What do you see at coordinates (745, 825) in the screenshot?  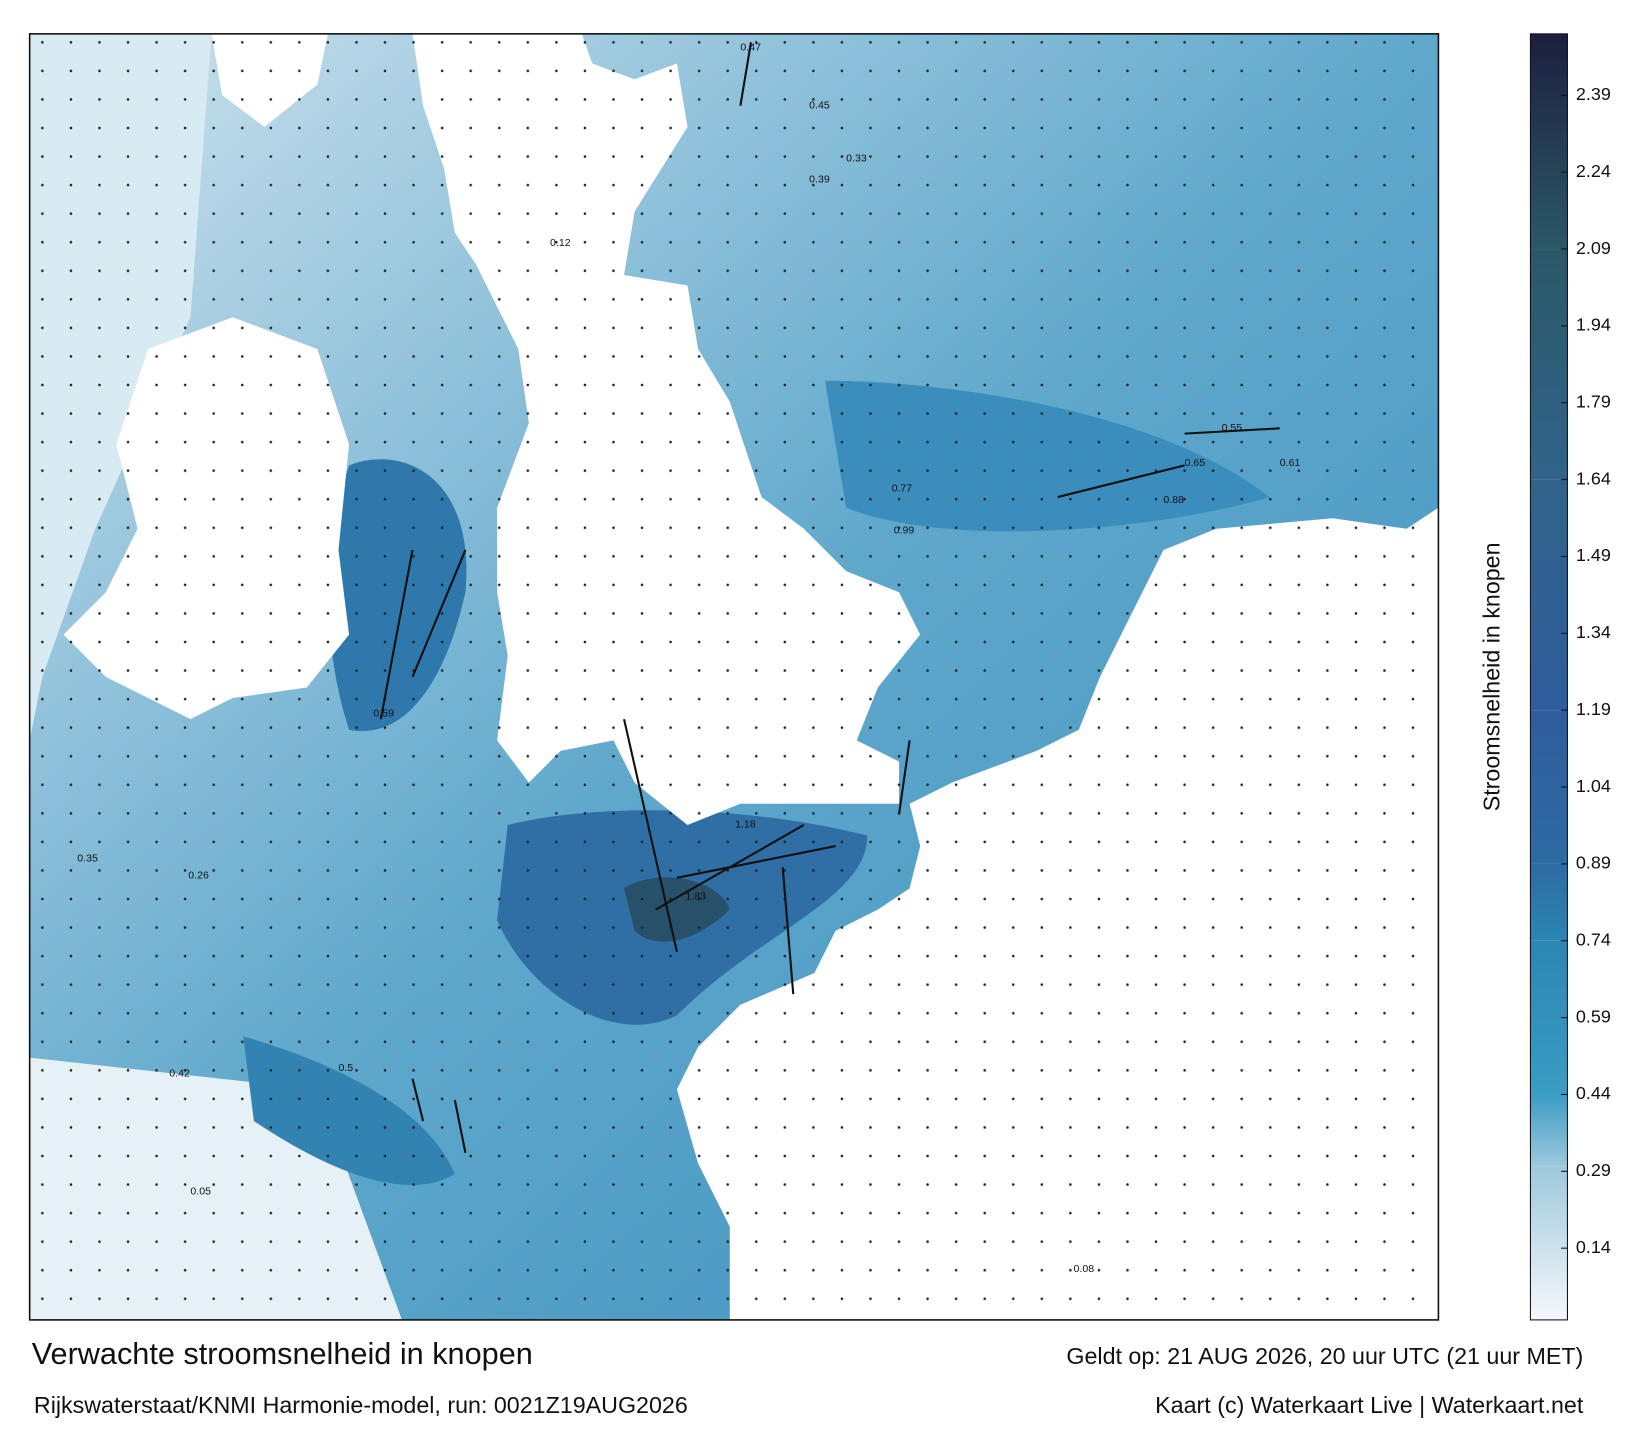 I see `current-label: 1.18` at bounding box center [745, 825].